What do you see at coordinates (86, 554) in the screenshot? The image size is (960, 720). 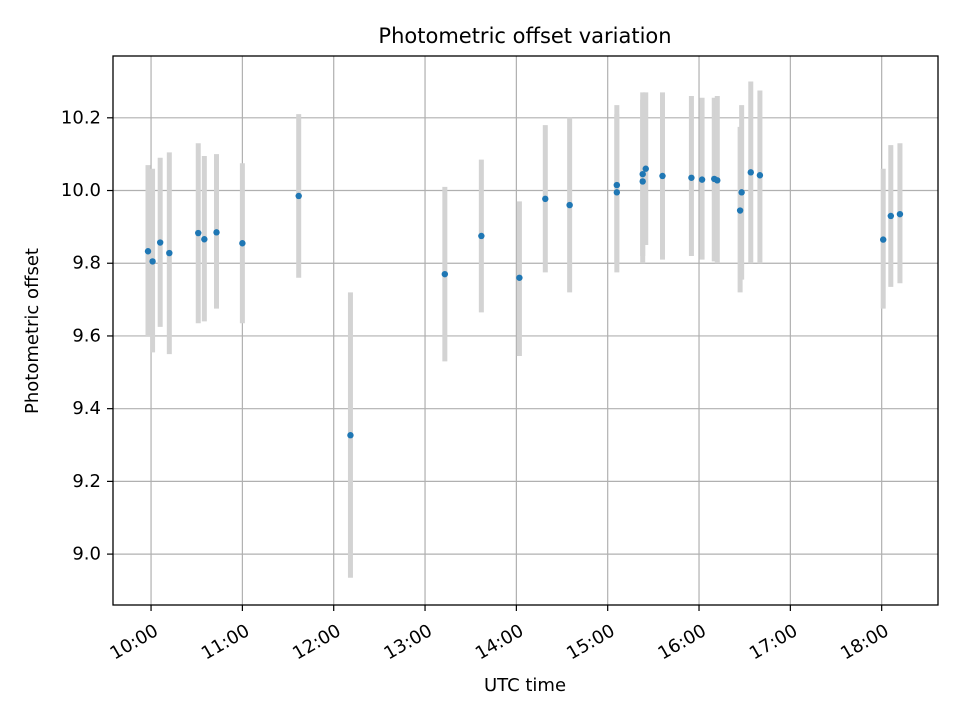 I see `y-tick-label: 9.0` at bounding box center [86, 554].